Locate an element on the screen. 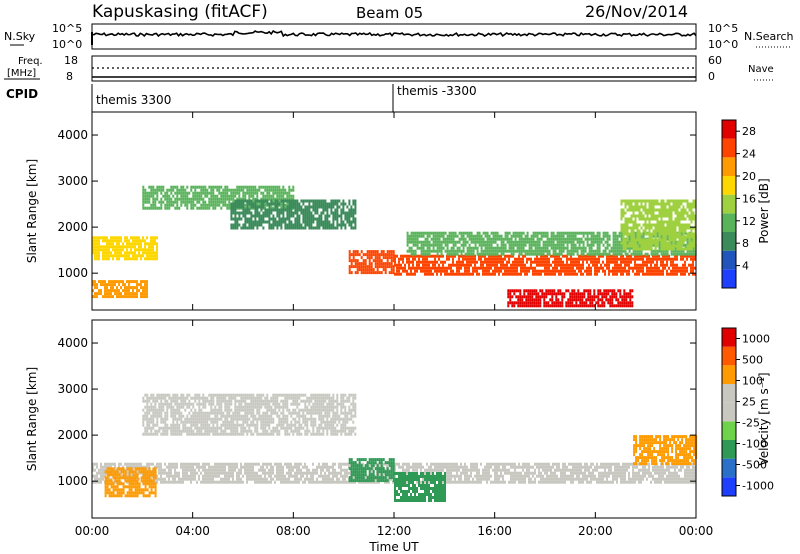 The height and width of the screenshot is (554, 800). noise-tick-right-top: 10^5 is located at coordinates (723, 28).